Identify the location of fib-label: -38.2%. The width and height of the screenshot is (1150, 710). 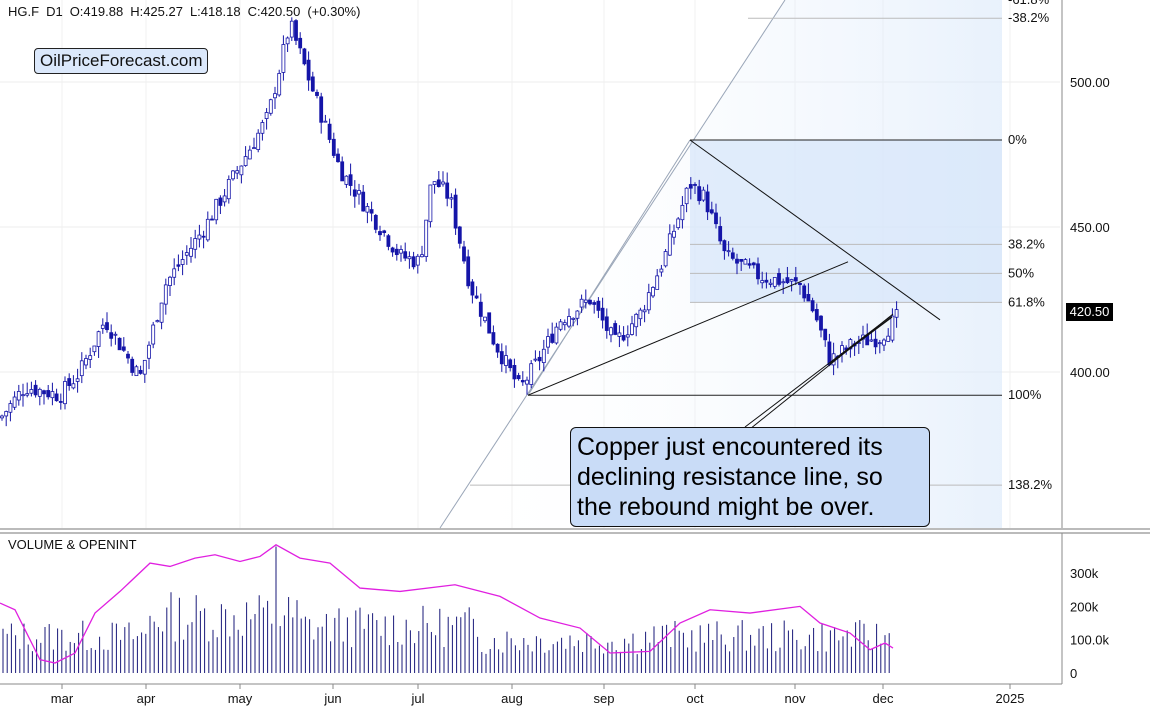
(1029, 17).